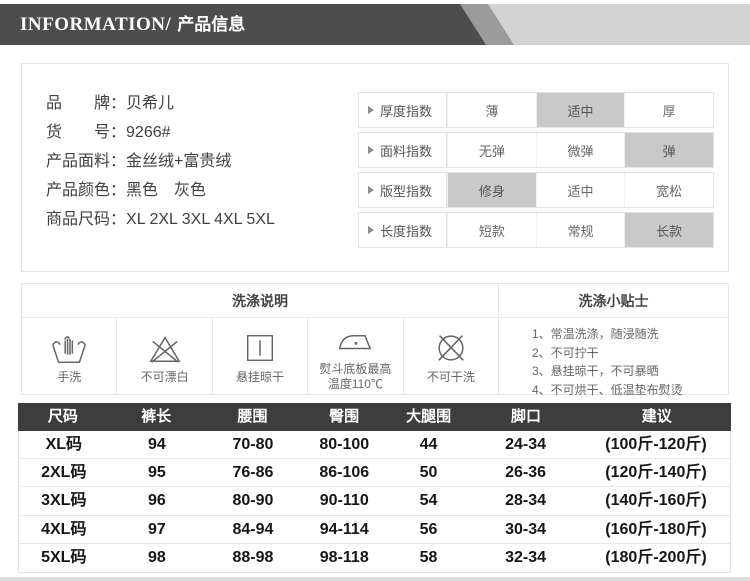 The width and height of the screenshot is (750, 581). I want to click on size-cell: 3XL码, so click(64, 501).